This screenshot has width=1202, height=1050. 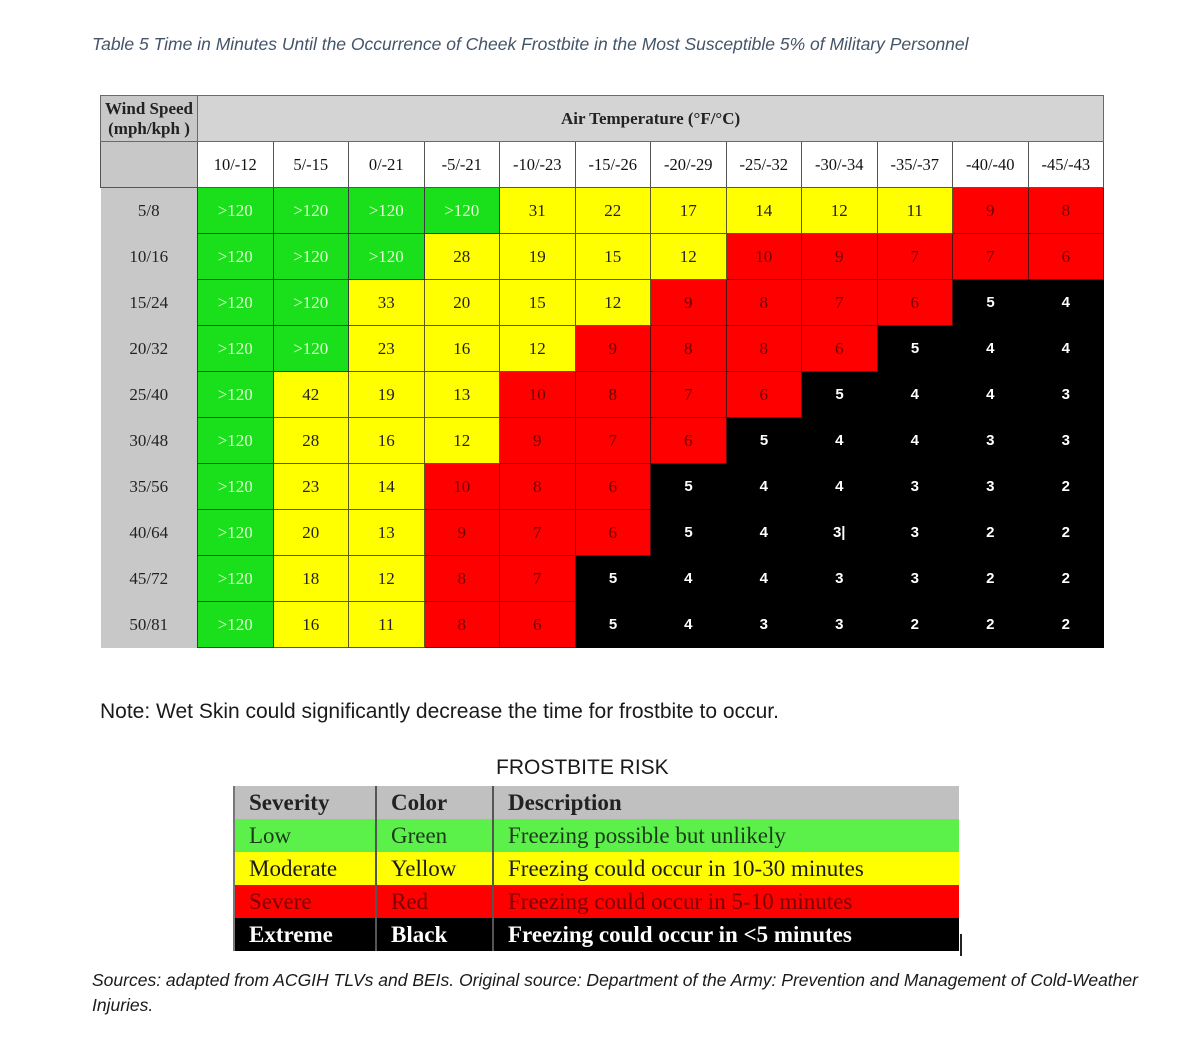 What do you see at coordinates (149, 394) in the screenshot?
I see `wind-speed-cell: 25/40` at bounding box center [149, 394].